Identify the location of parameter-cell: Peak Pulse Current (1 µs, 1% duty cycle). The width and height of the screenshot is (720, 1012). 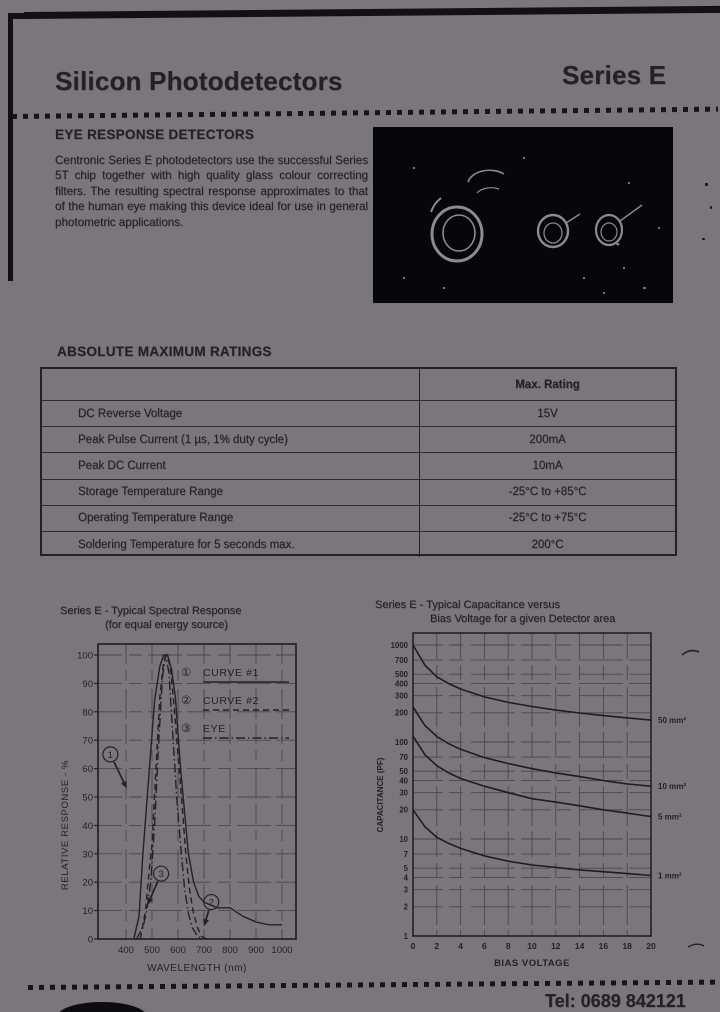
(231, 440).